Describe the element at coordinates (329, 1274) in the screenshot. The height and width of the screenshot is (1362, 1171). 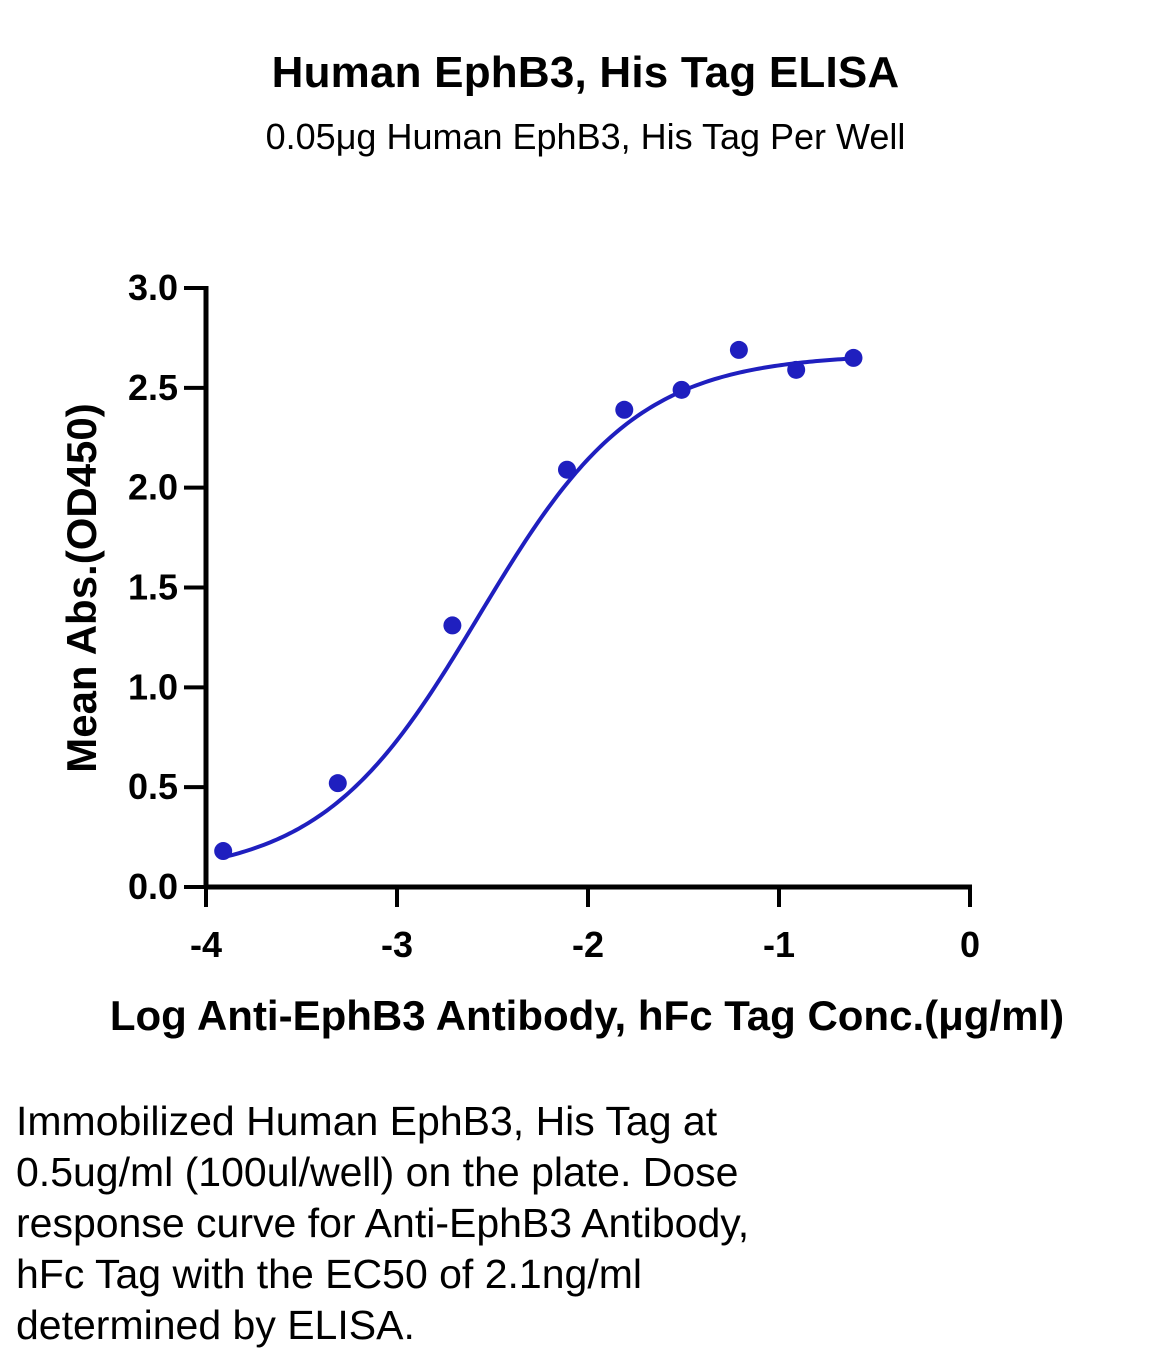
I see `caption-line: hFc Tag with the EC50 of 2.1ng/ml` at that location.